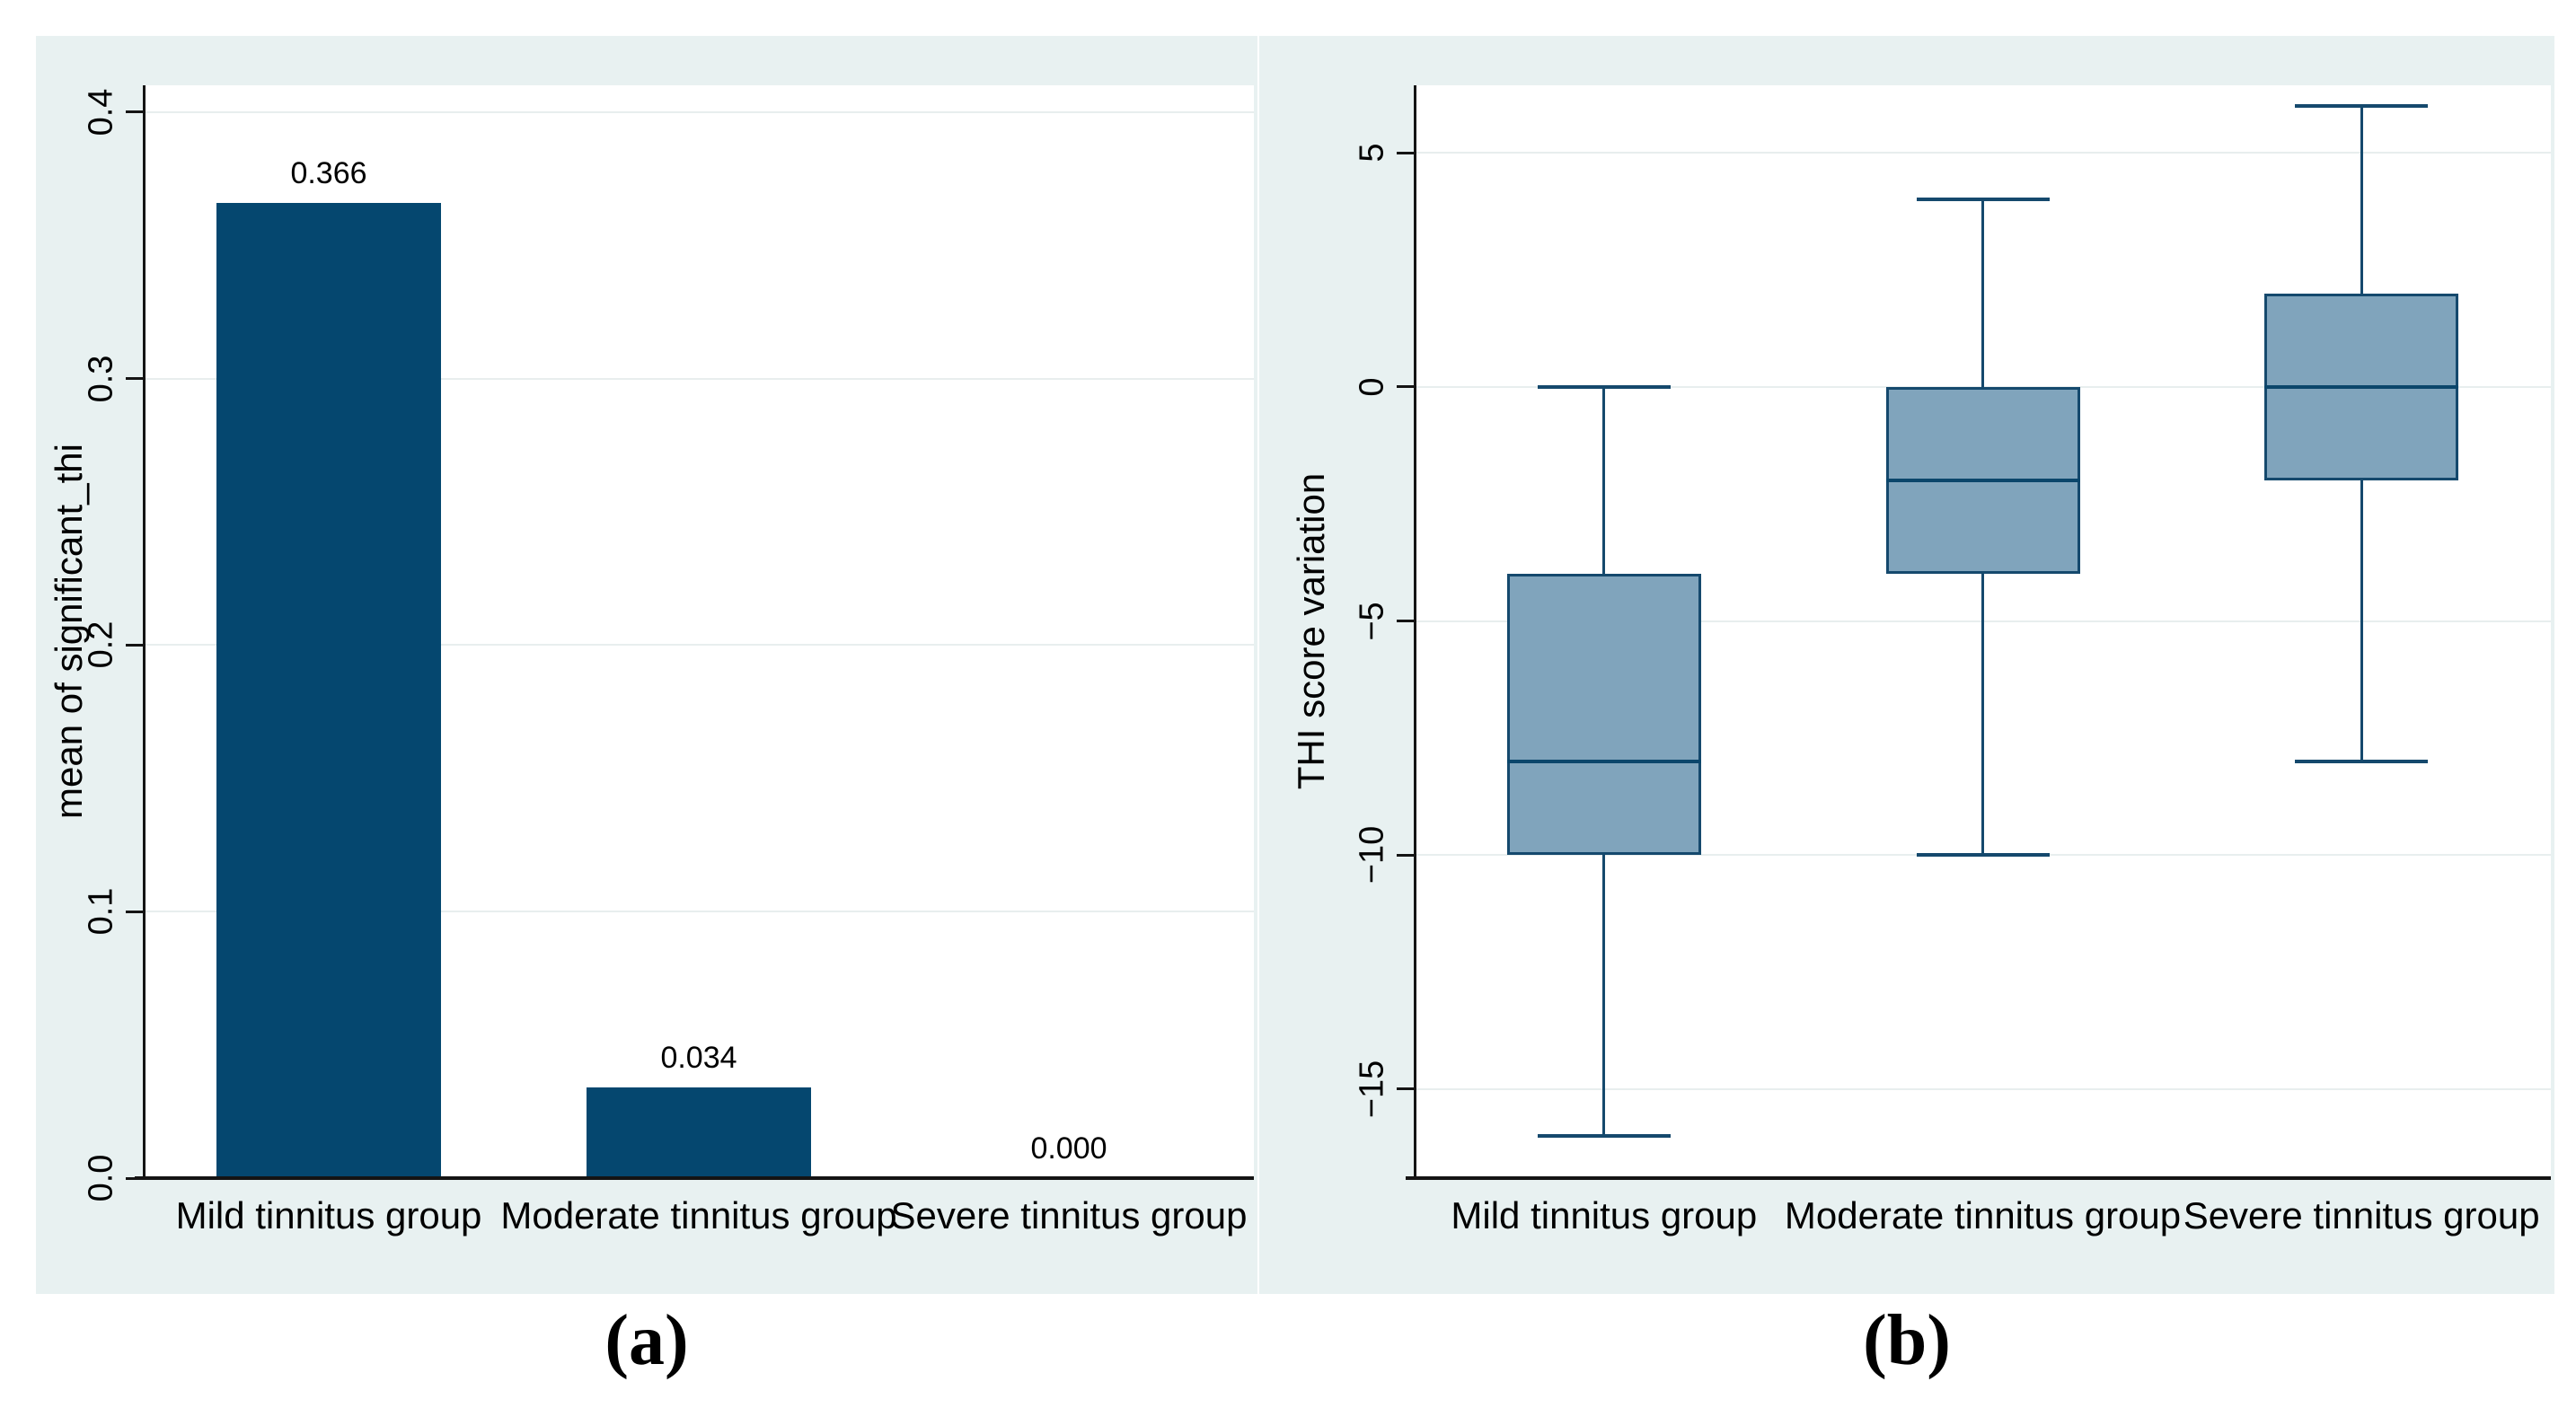  What do you see at coordinates (101, 1178) in the screenshot?
I see `y-tick-label: 0.0` at bounding box center [101, 1178].